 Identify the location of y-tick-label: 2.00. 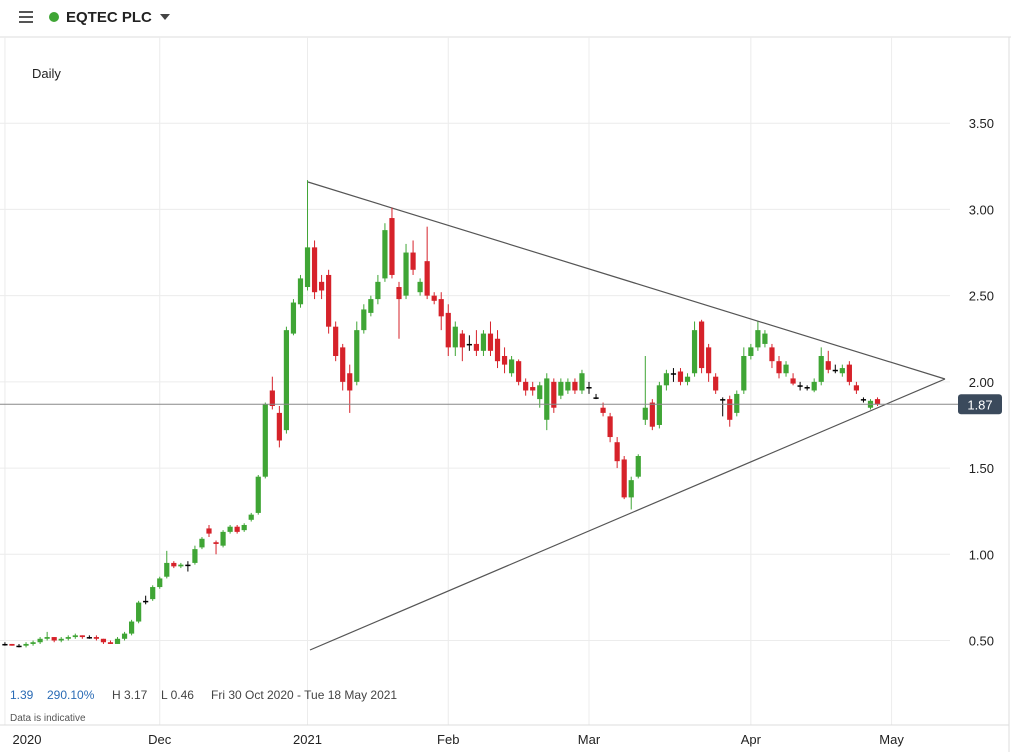
(981, 382).